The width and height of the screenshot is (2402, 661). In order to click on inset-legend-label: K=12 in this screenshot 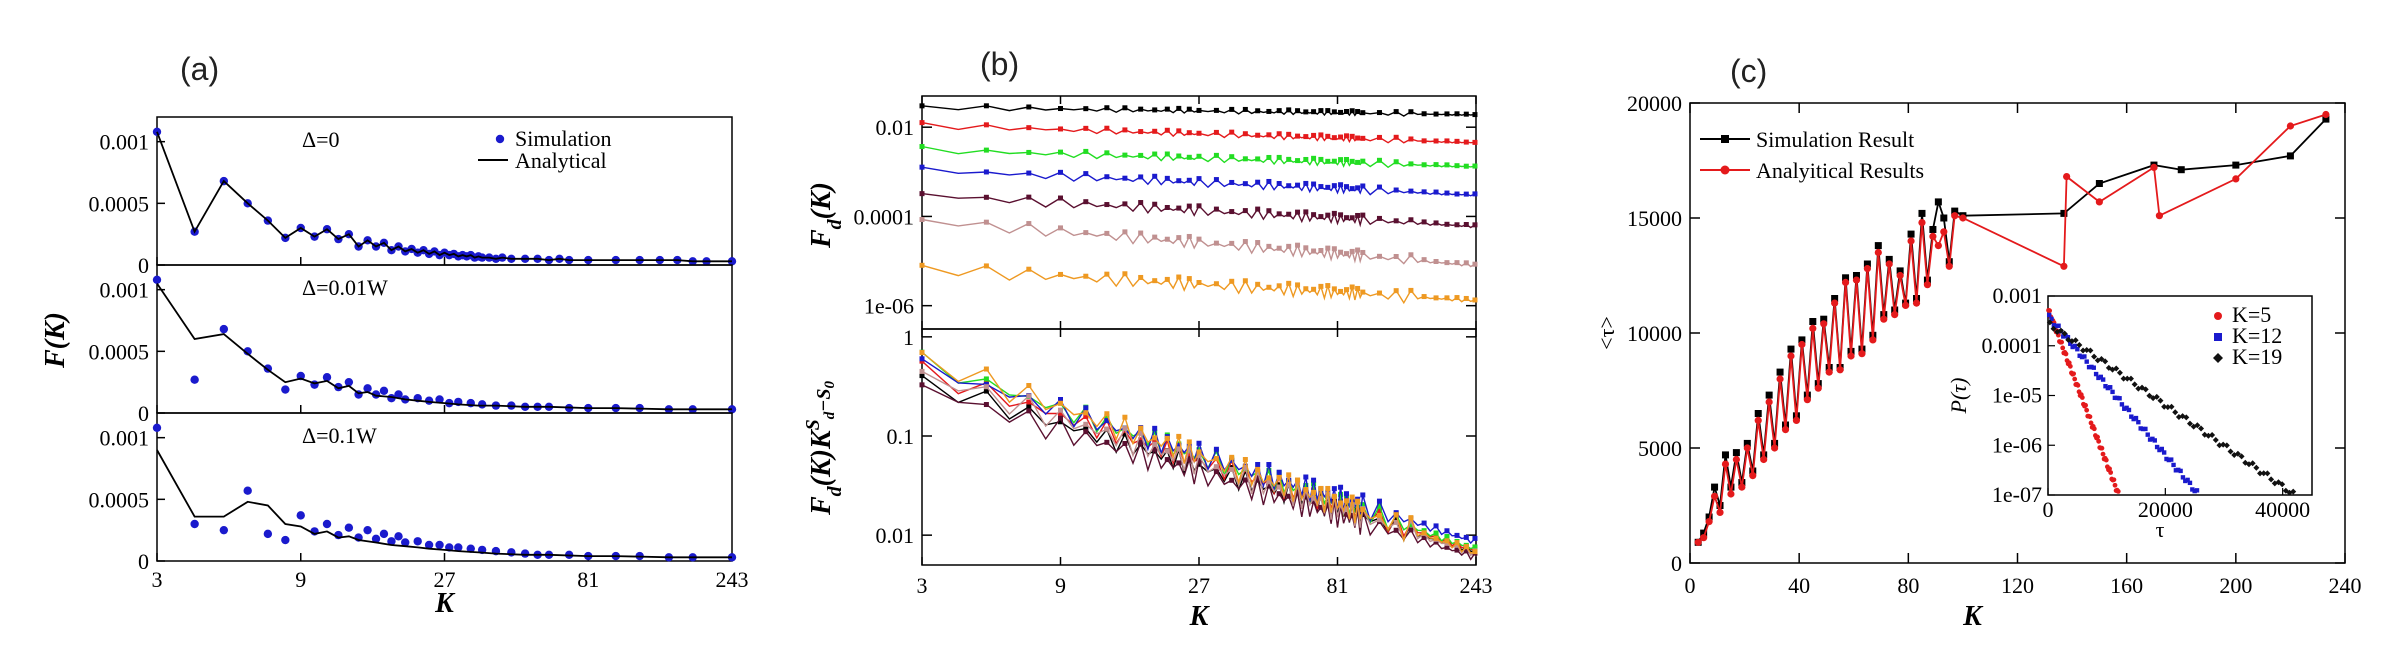, I will do `click(2257, 335)`.